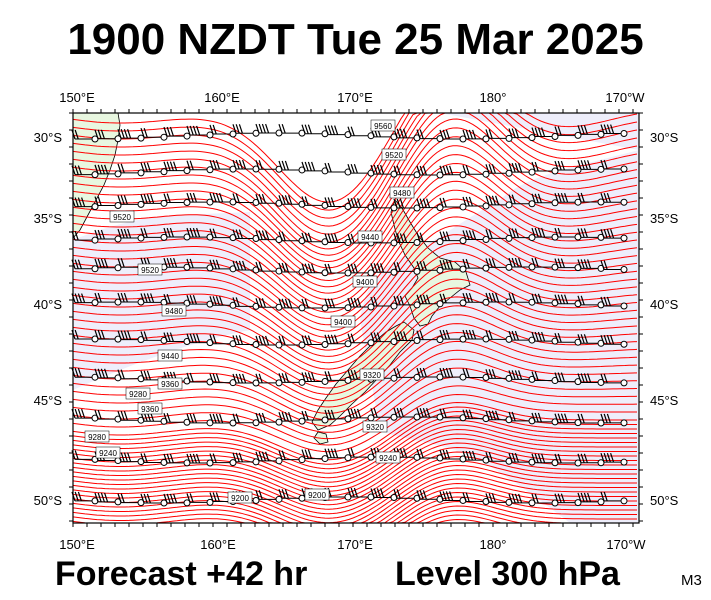 Image resolution: width=711 pixels, height=600 pixels. I want to click on left-lat-label-30s: 30°S, so click(48, 137).